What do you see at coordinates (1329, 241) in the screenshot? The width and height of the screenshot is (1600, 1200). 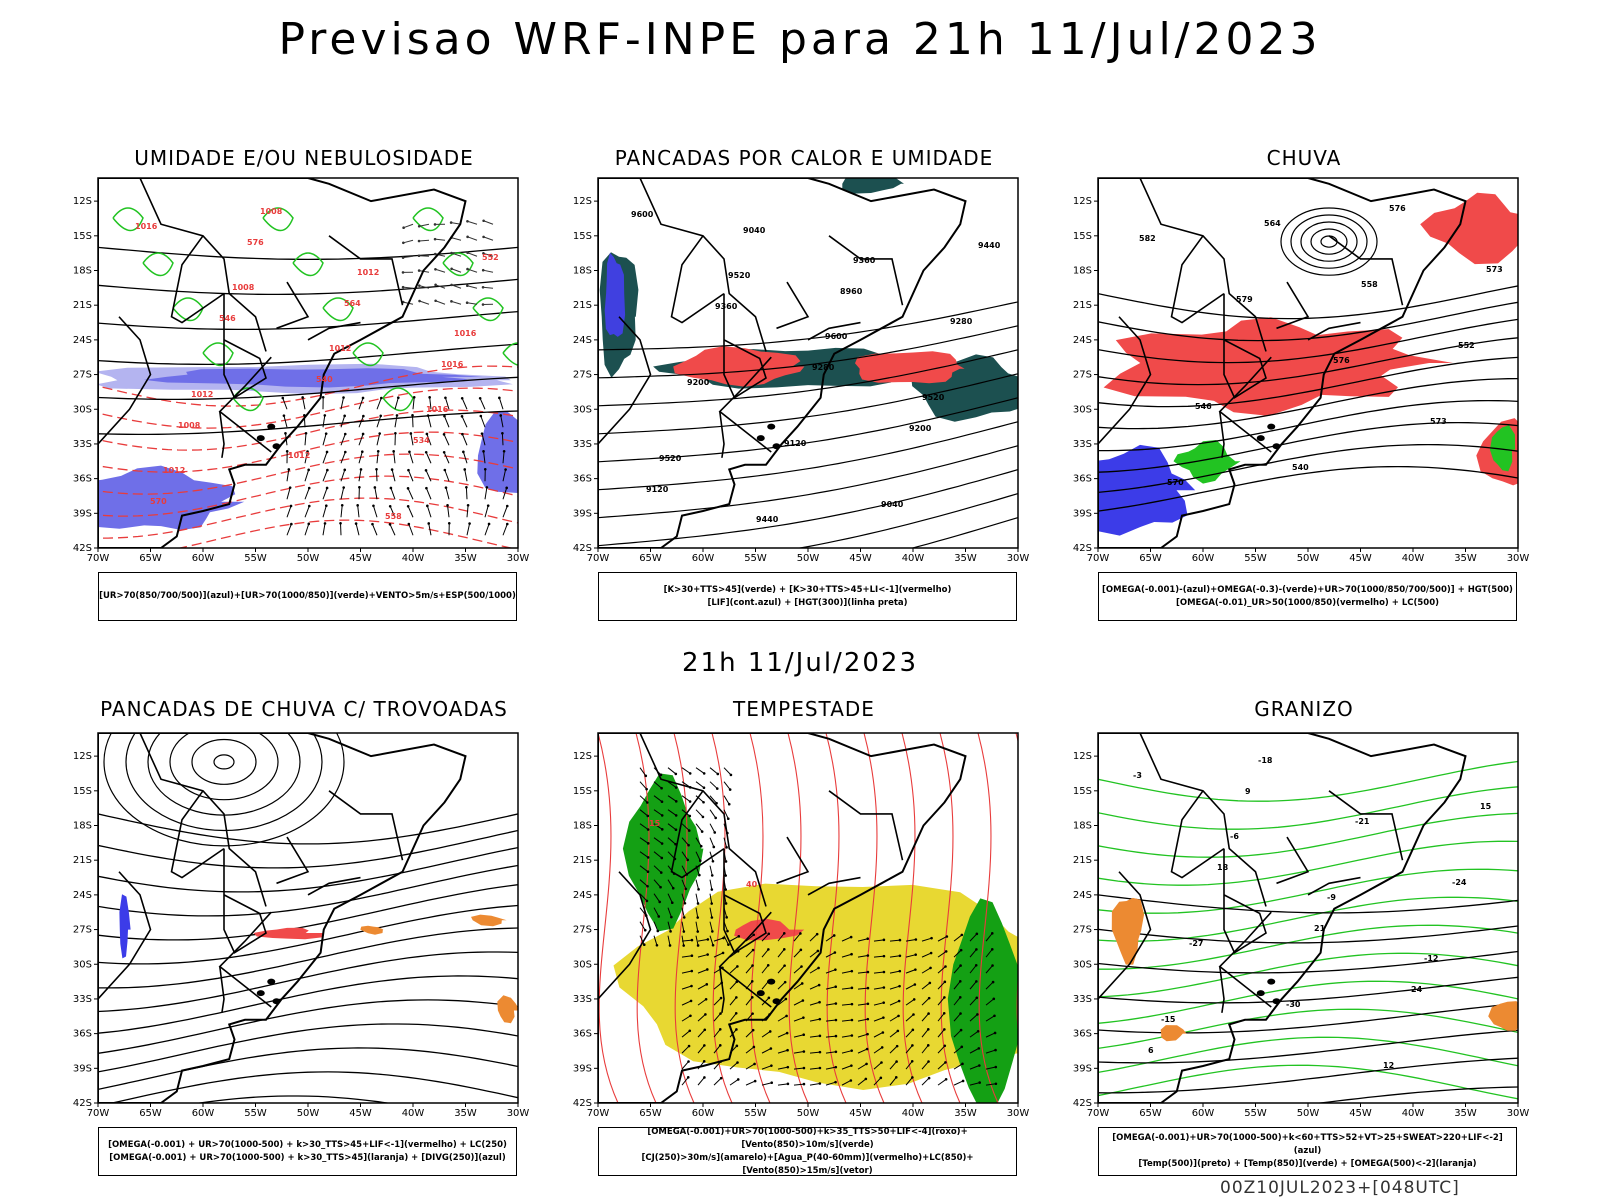 I see `height-ring` at bounding box center [1329, 241].